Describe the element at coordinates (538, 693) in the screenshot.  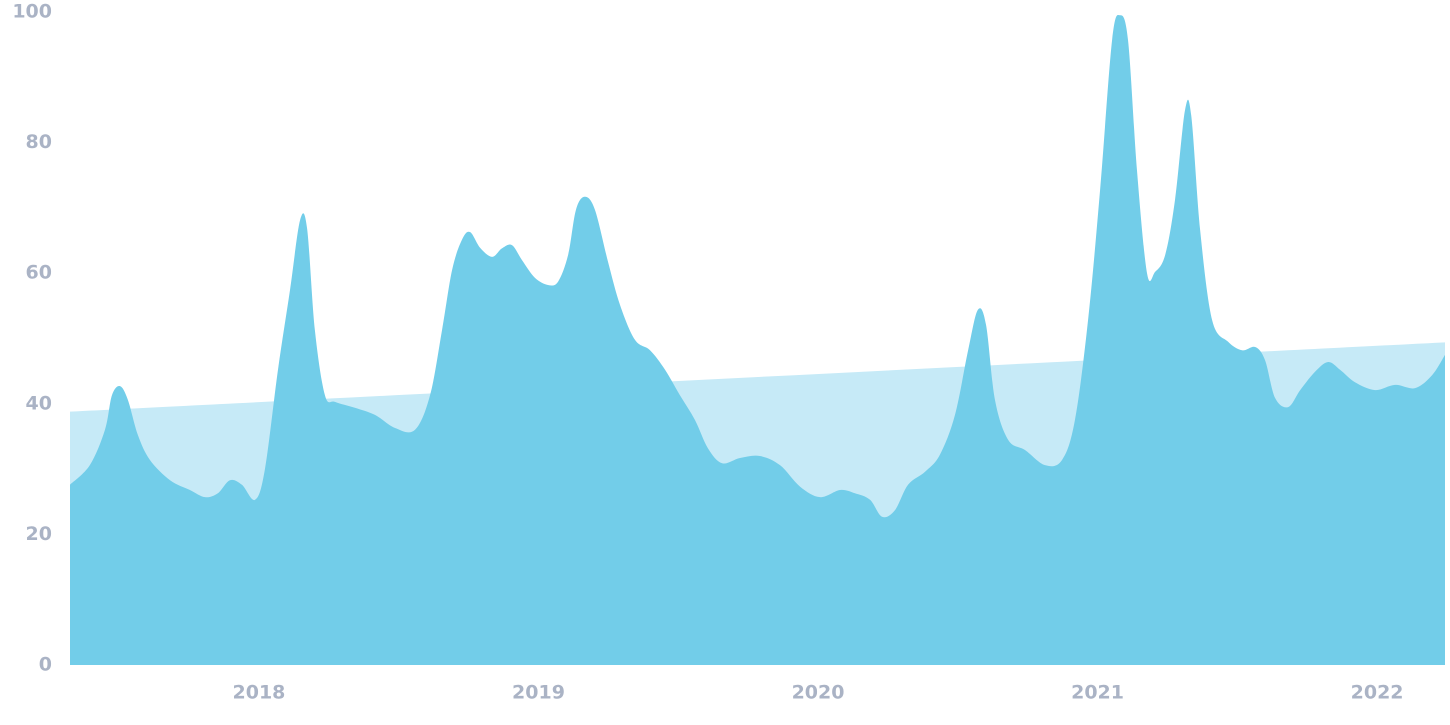
I see `x-tick-label: 2019` at that location.